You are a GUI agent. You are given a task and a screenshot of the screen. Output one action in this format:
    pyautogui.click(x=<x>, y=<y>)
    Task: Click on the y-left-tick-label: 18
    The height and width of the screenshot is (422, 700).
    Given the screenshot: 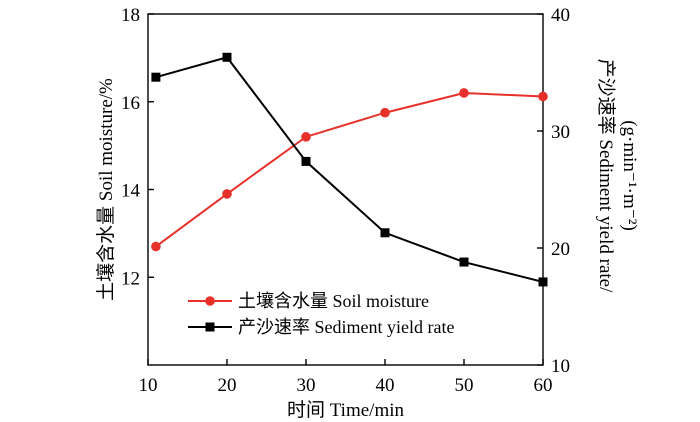 What is the action you would take?
    pyautogui.click(x=130, y=15)
    